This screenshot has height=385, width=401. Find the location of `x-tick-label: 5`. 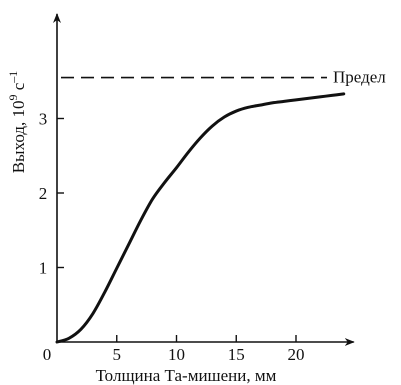

x-tick-label: 5 is located at coordinates (117, 354).